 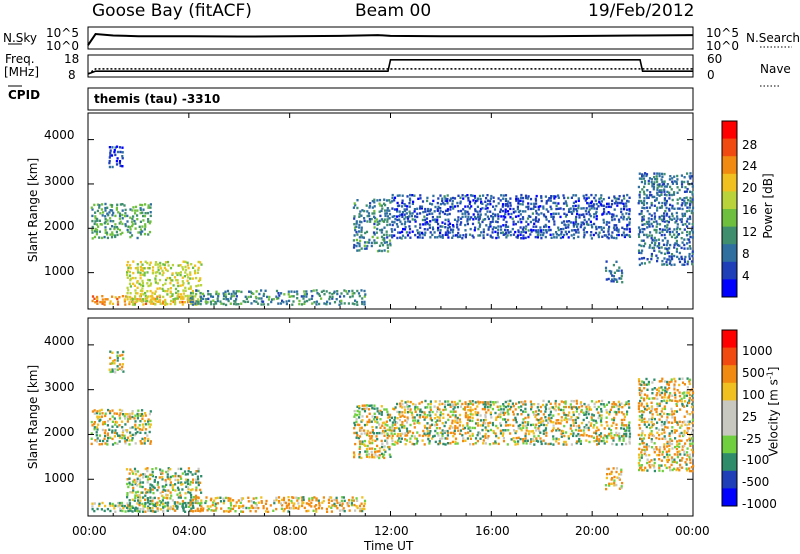 I want to click on velocity-cbar-label-end: ], so click(x=773, y=369).